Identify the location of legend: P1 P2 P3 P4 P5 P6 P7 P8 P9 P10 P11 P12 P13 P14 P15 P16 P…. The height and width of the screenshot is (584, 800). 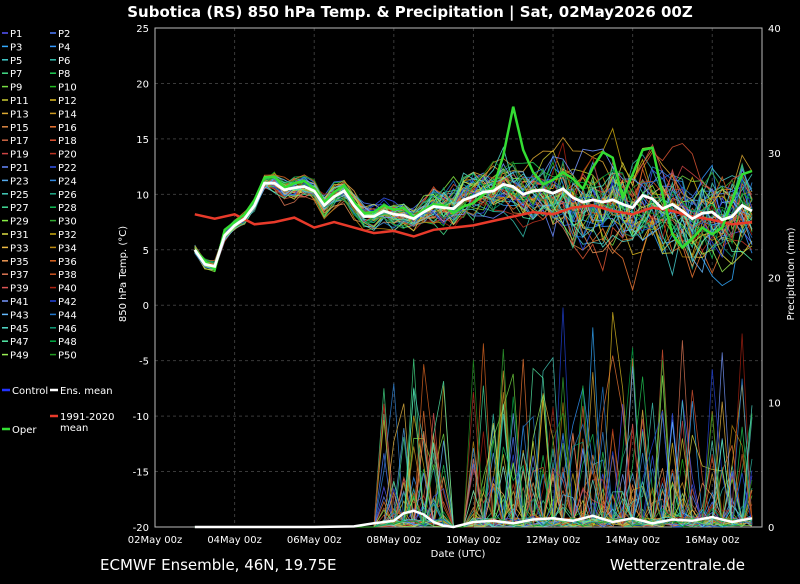
(58, 232).